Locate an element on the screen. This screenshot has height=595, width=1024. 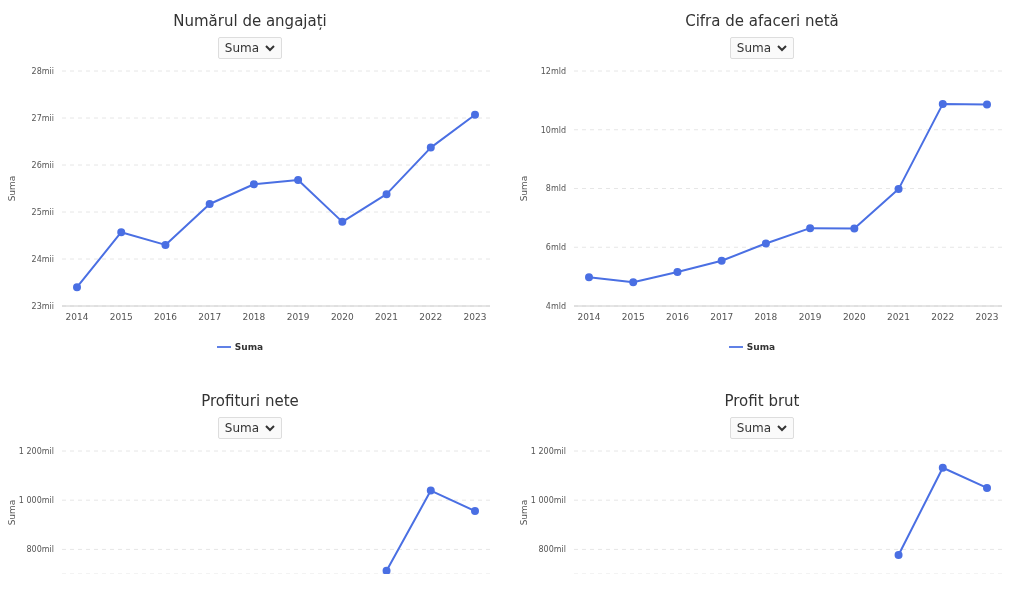
chart-title: Cifra de afaceri netă is located at coordinates (762, 22).